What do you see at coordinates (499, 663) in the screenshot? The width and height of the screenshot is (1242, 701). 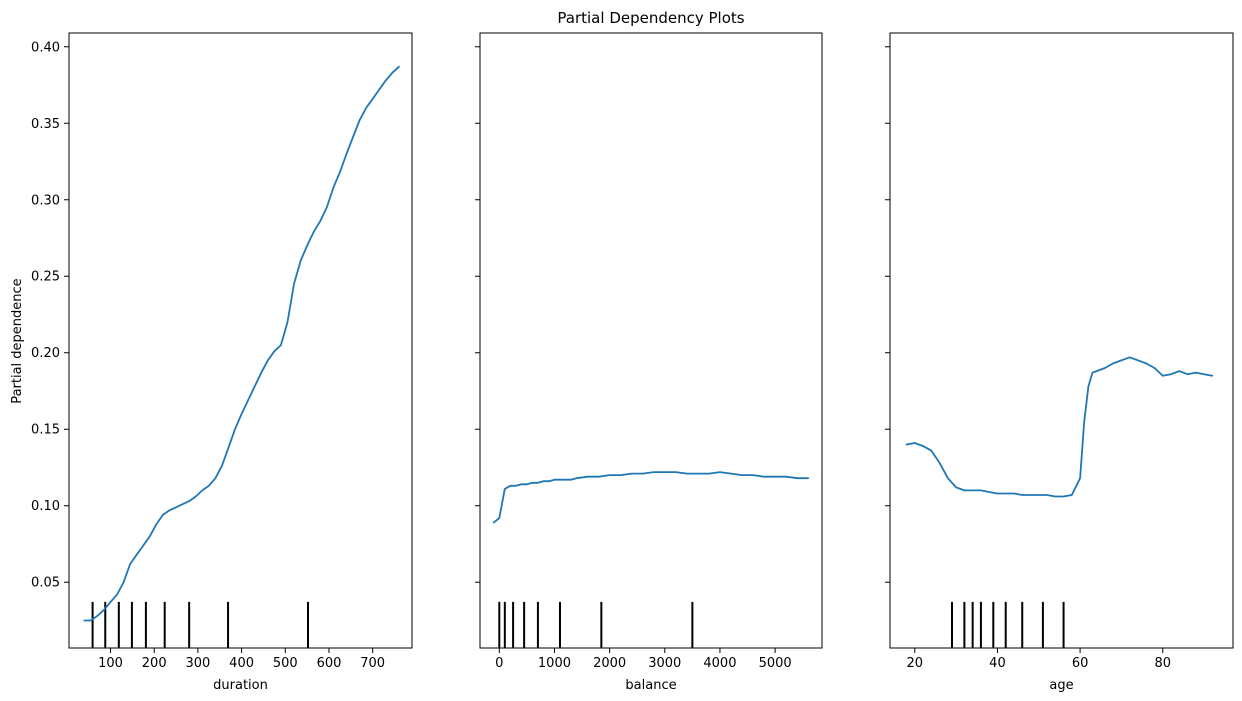 I see `x-tick-label: 0` at bounding box center [499, 663].